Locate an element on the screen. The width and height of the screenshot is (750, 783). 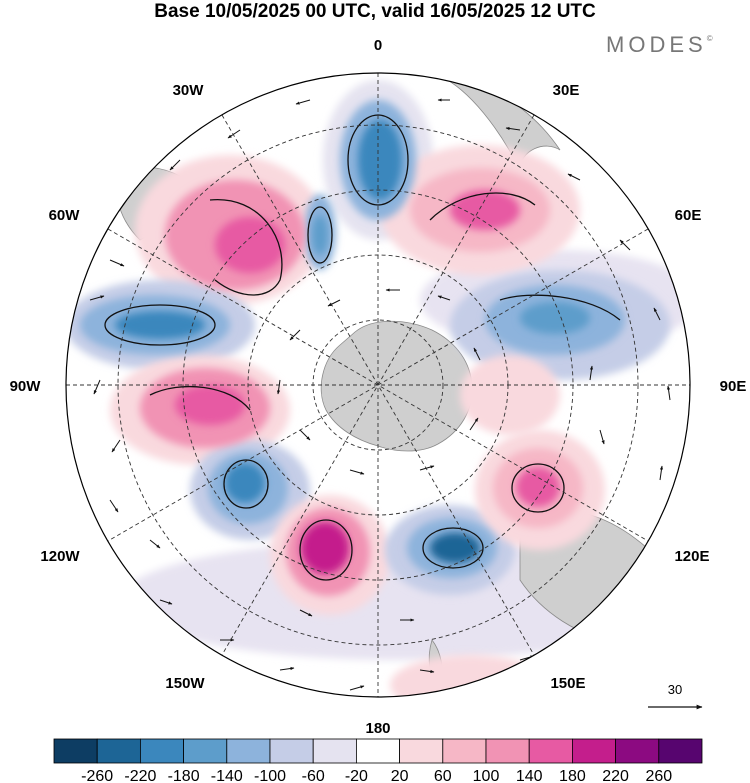
colorbar-tick-label: 180 is located at coordinates (572, 775).